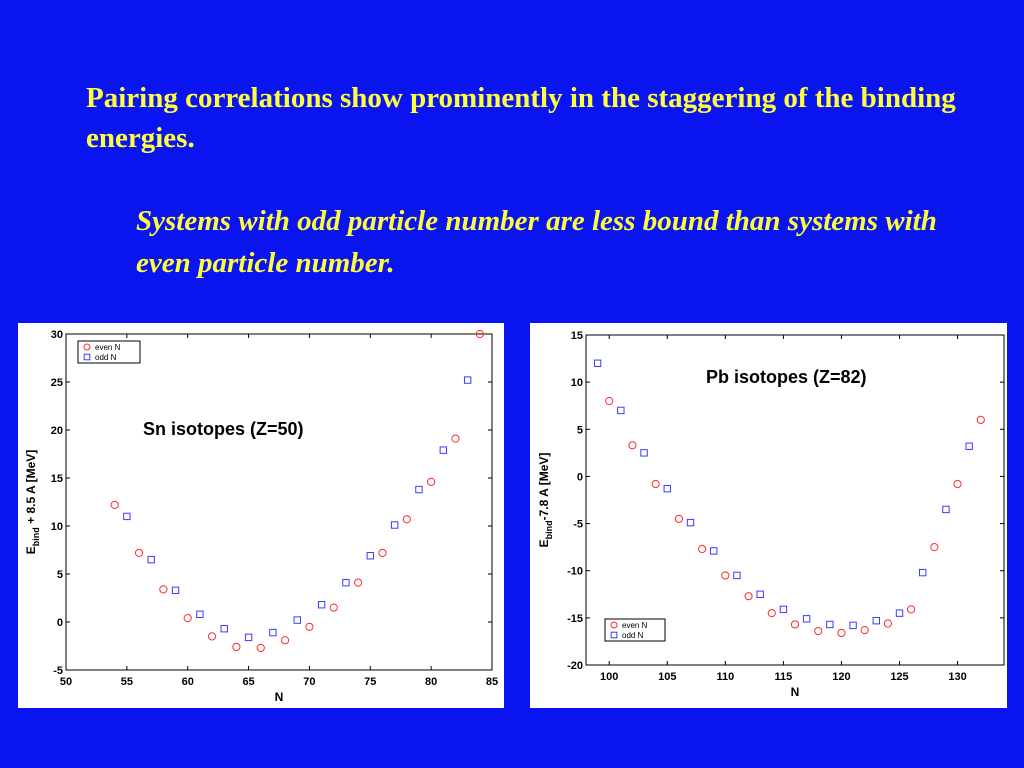 This screenshot has height=768, width=1024. What do you see at coordinates (106, 357) in the screenshot?
I see `sn-legend-label: odd N` at bounding box center [106, 357].